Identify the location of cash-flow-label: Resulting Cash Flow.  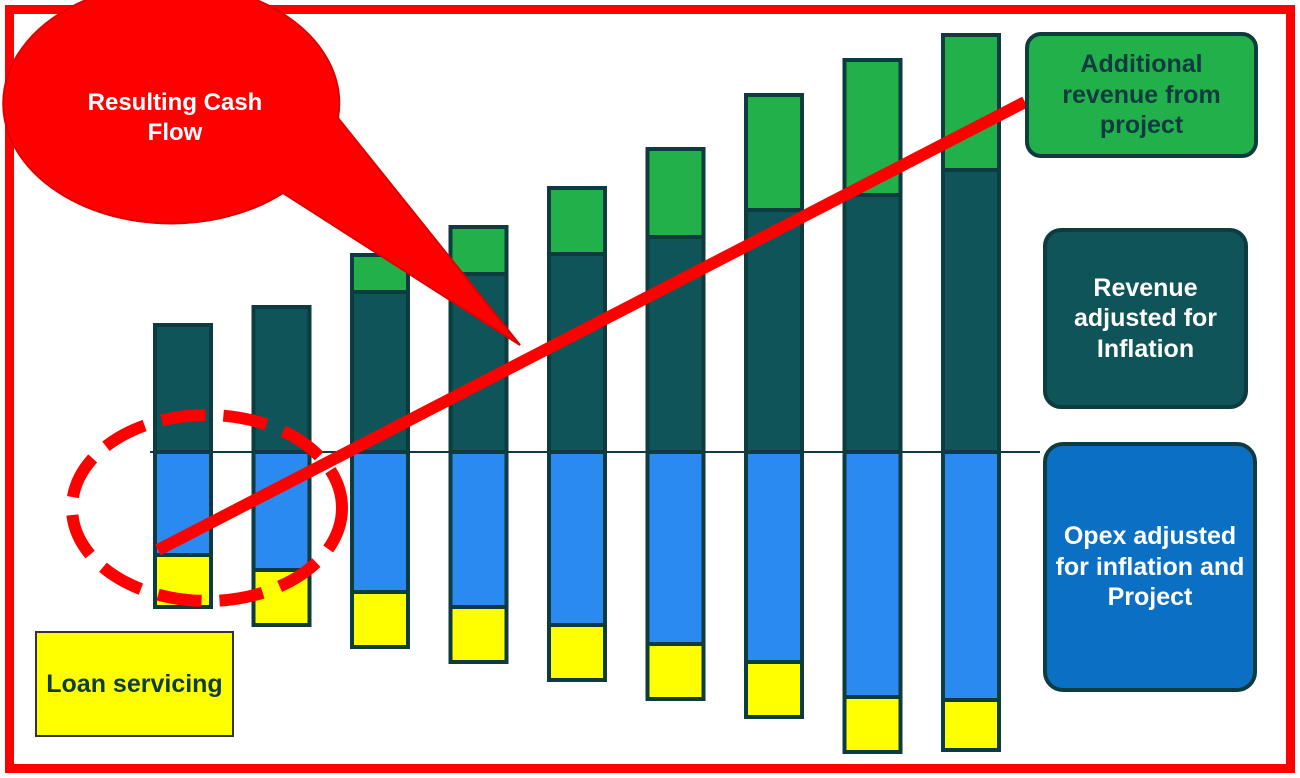
(175, 117).